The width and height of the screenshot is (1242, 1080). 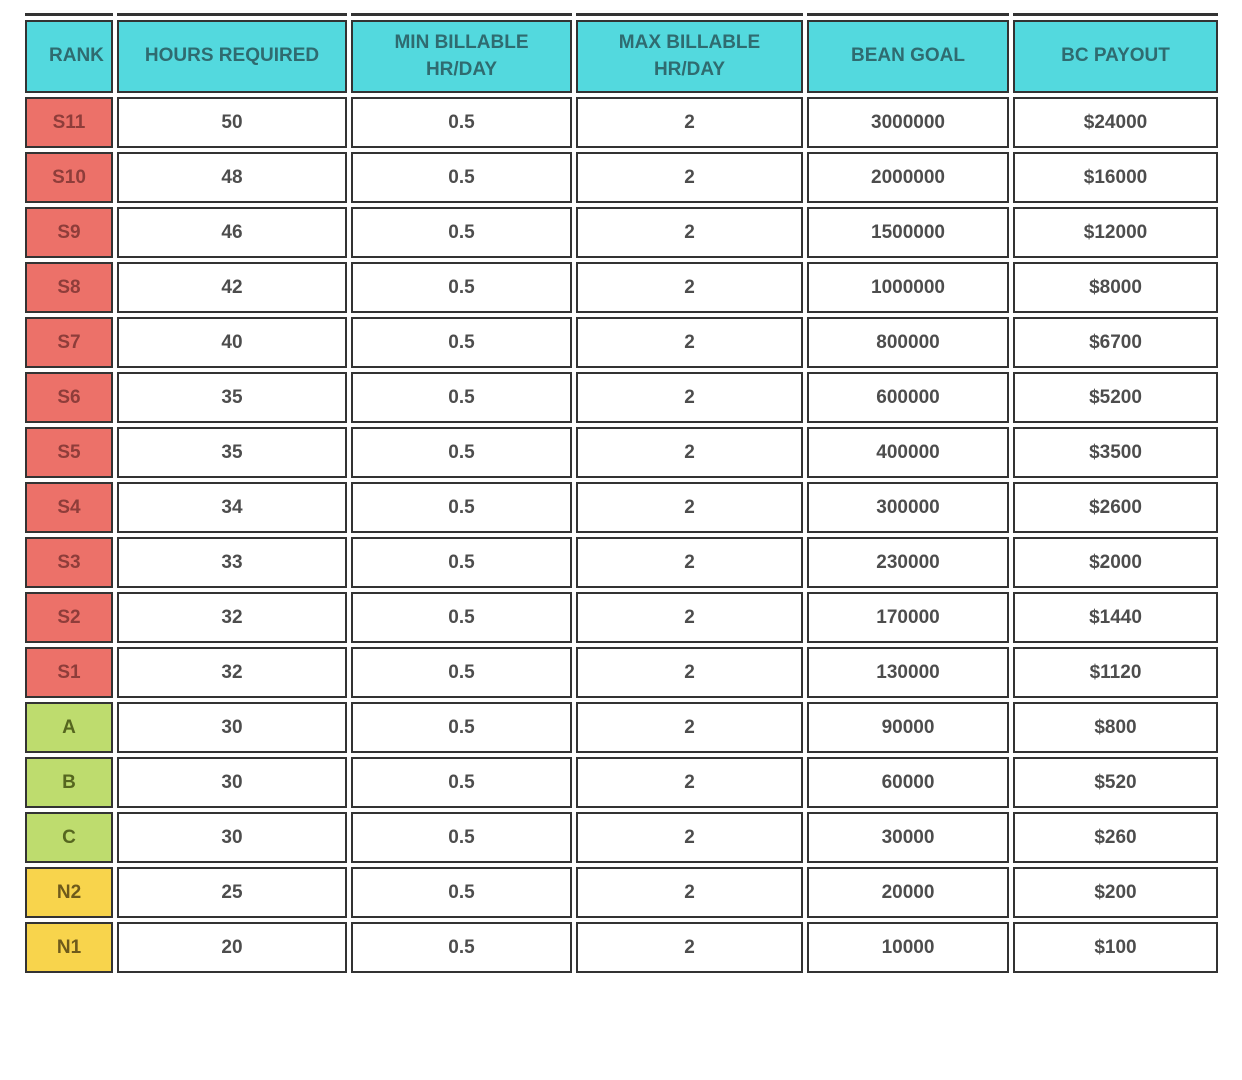 What do you see at coordinates (69, 56) in the screenshot?
I see `column-header-rank: RANK` at bounding box center [69, 56].